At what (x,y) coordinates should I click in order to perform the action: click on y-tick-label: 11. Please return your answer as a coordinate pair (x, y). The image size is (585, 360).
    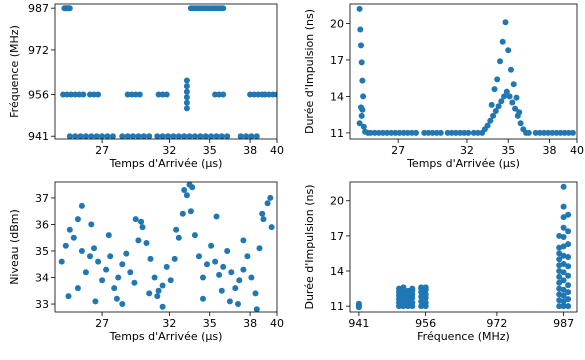
    Looking at the image, I should click on (337, 133).